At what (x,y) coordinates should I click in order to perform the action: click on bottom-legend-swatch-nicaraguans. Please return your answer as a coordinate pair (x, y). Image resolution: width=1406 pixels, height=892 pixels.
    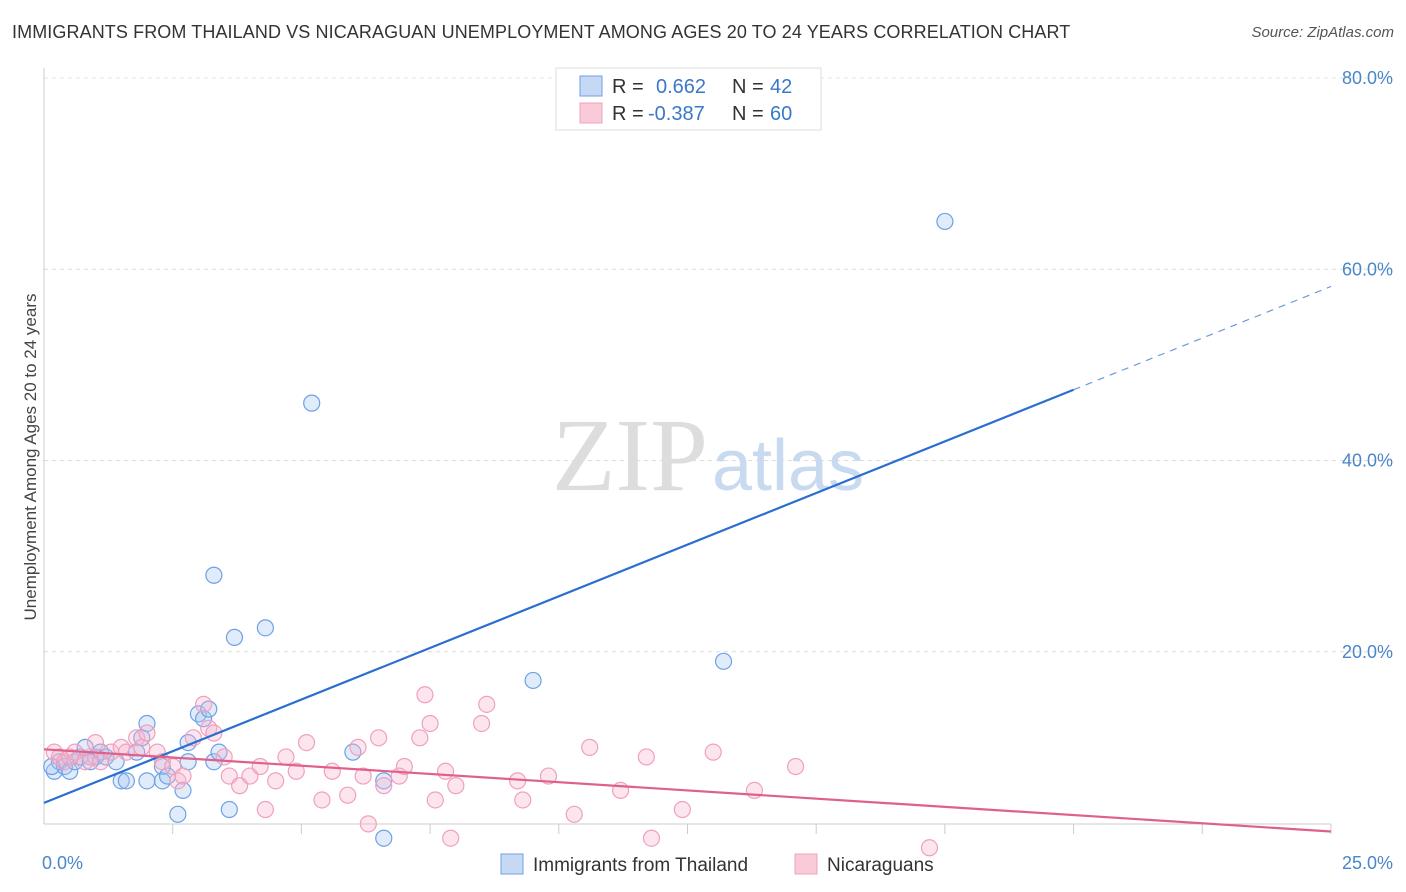
    Looking at the image, I should click on (806, 864).